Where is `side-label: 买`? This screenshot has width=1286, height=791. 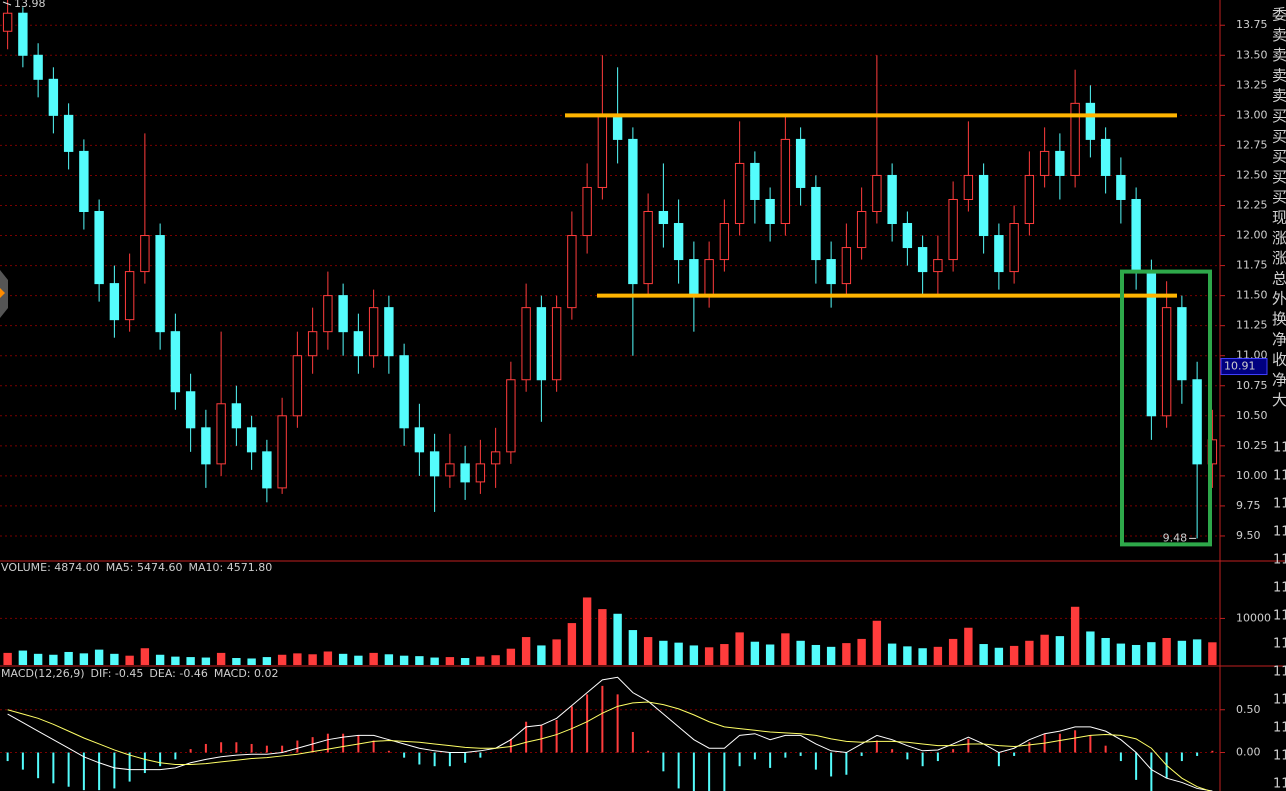 side-label: 买 is located at coordinates (1279, 197).